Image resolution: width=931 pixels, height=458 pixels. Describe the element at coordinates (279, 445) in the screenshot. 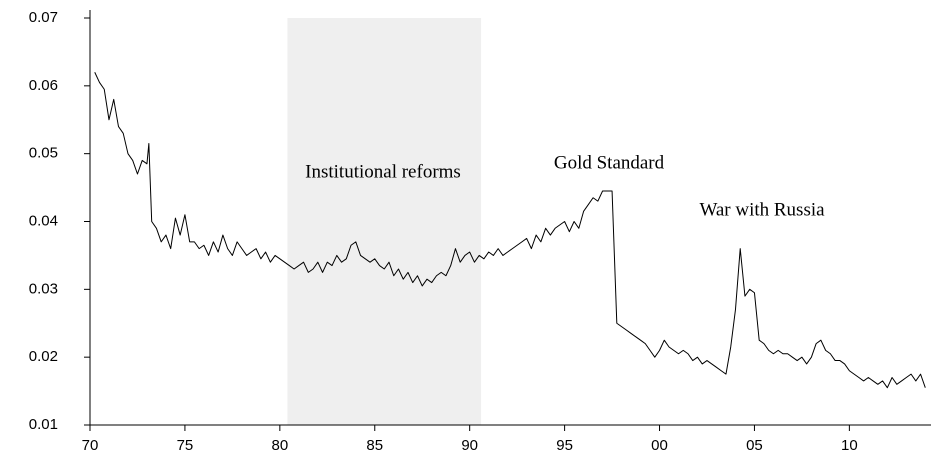

I see `x-tick-label: 80` at that location.